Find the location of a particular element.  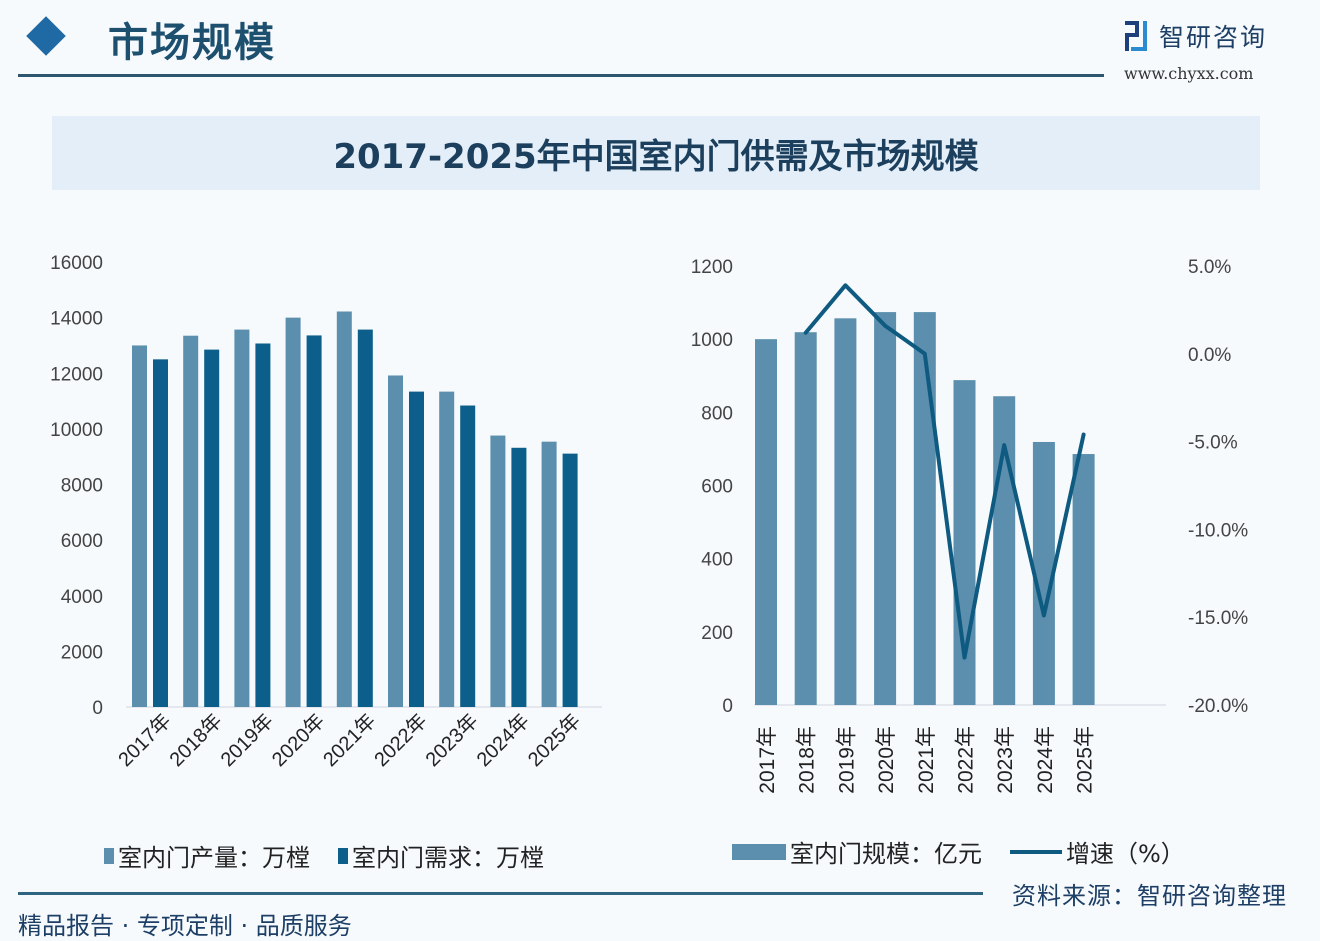

right-x-tick-label: 2022年 is located at coordinates (966, 760).